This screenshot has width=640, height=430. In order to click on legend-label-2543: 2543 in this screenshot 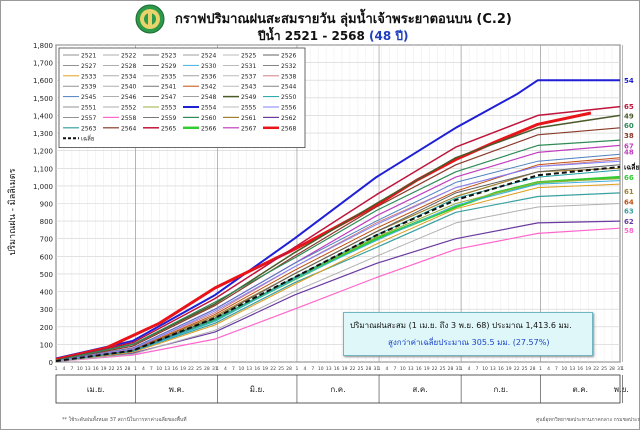, I will do `click(248, 87)`.